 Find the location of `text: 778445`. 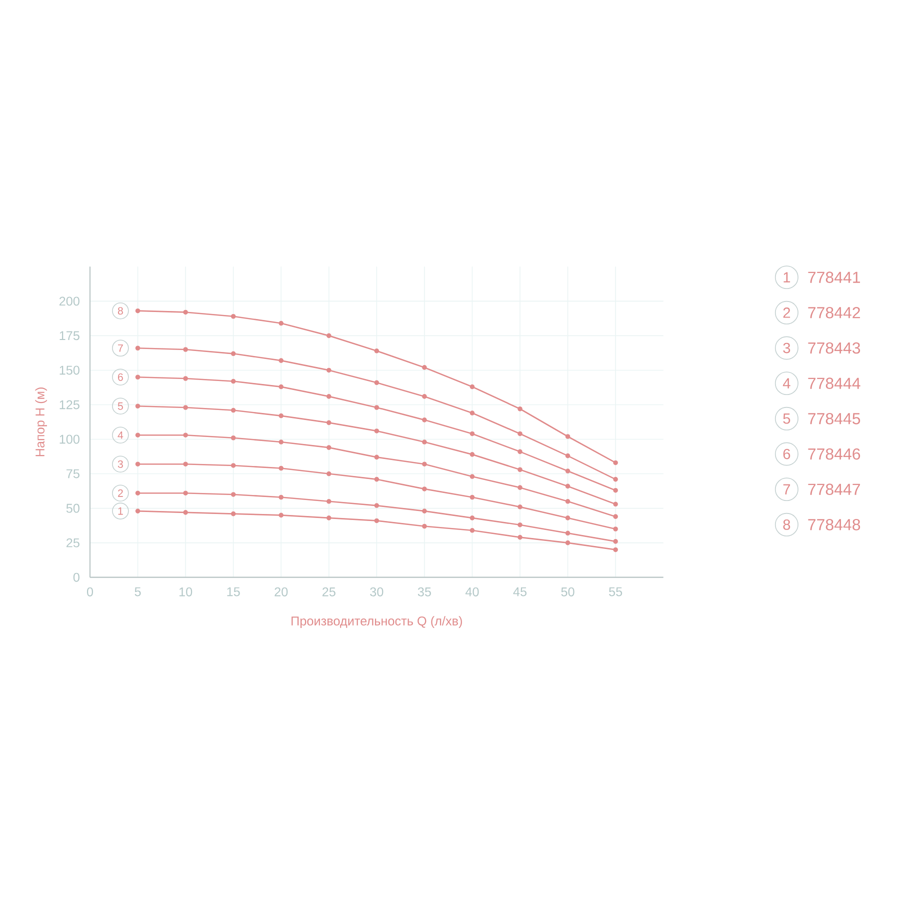

text: 778445 is located at coordinates (834, 418).